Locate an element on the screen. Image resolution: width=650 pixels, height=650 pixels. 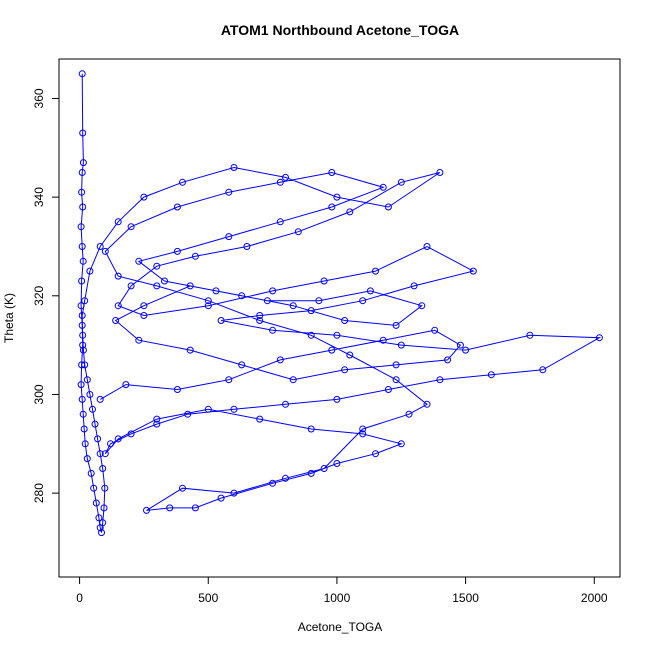
y-tick-label: 300 is located at coordinates (39, 394).